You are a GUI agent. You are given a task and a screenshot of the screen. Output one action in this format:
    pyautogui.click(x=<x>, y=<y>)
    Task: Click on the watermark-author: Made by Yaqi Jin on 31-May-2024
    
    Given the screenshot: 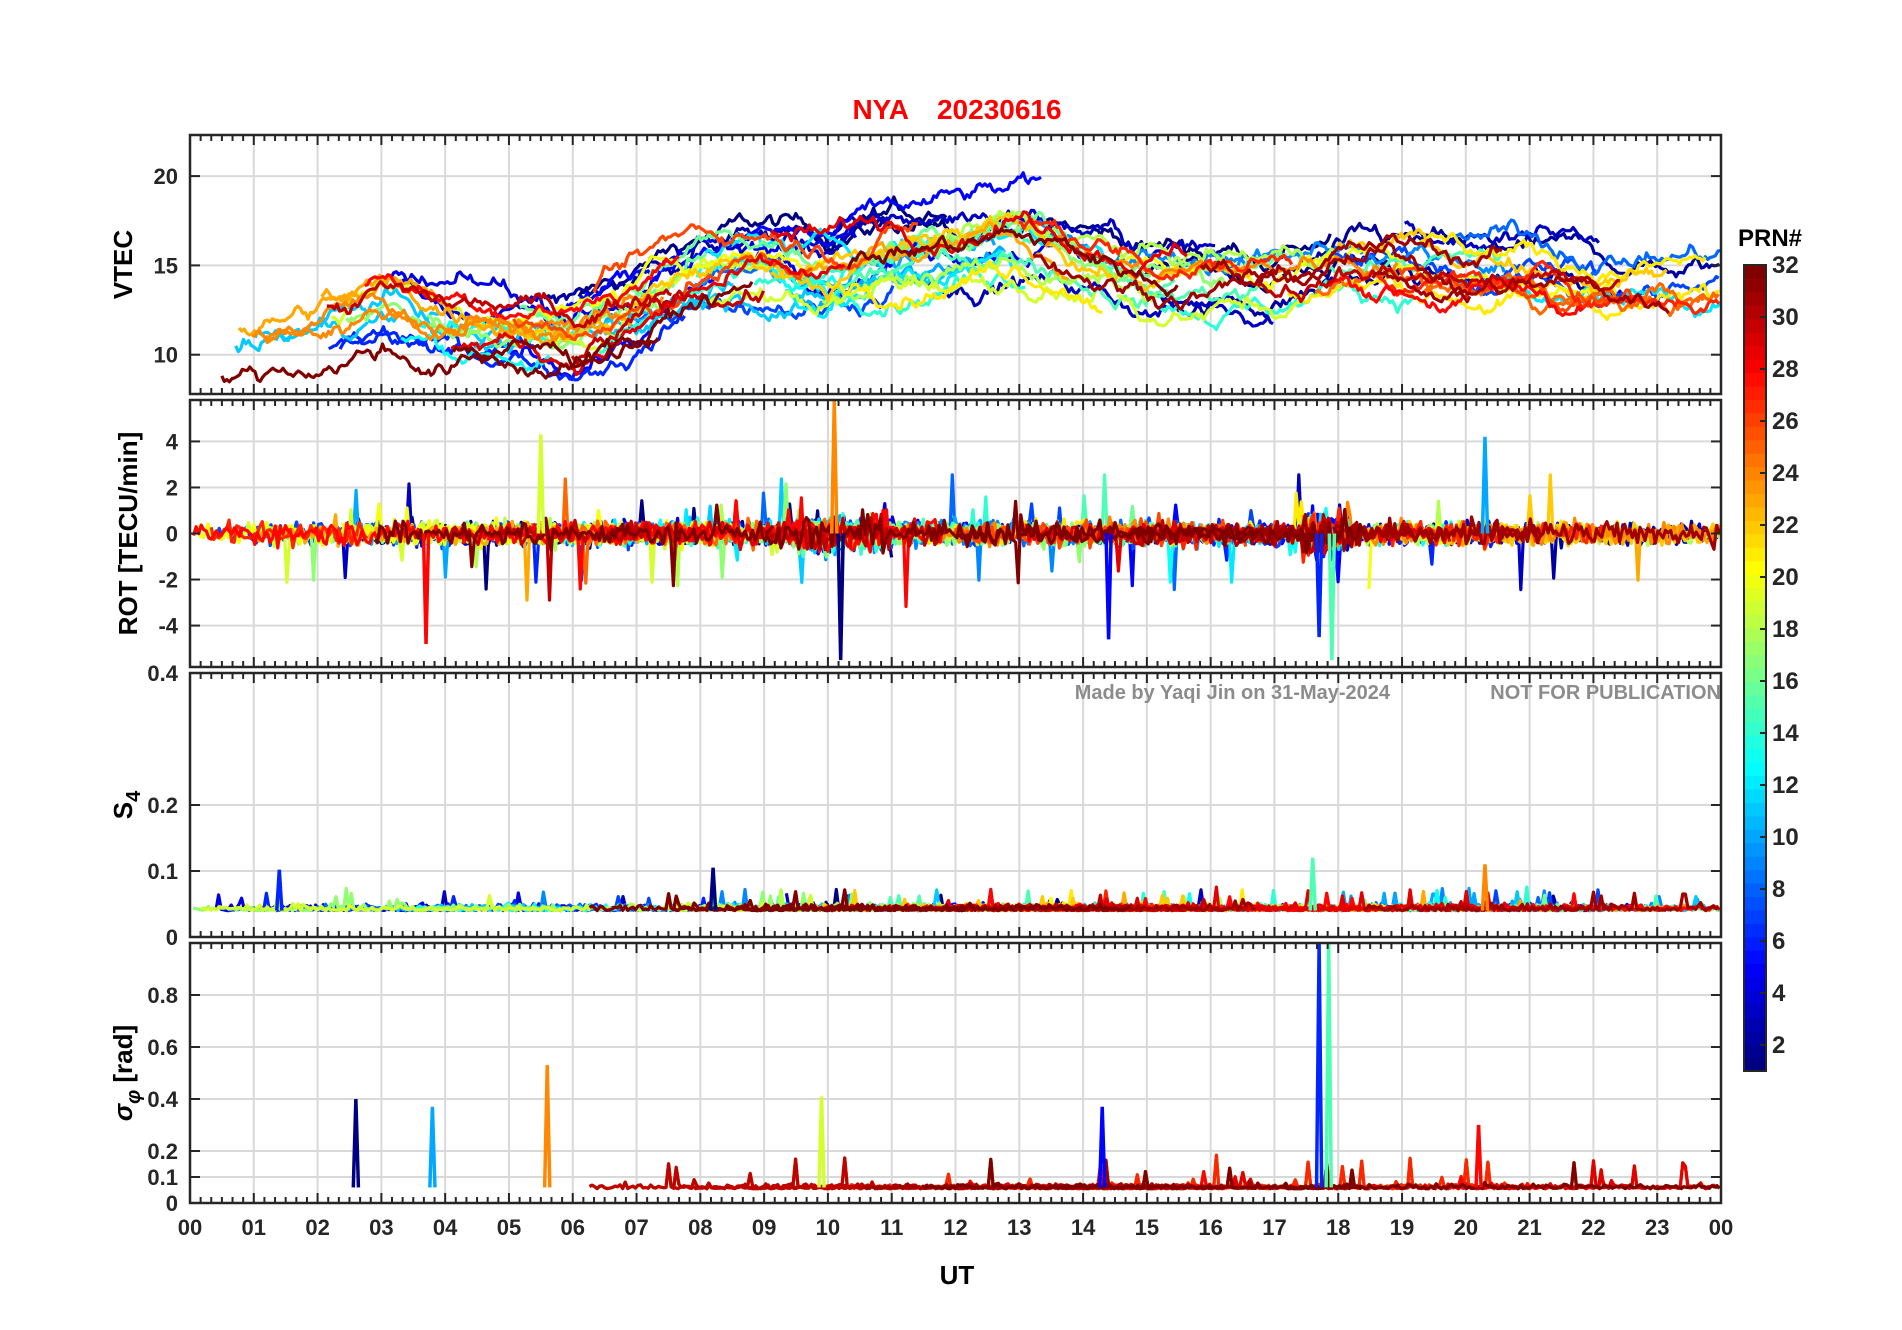 What is the action you would take?
    pyautogui.click(x=1233, y=693)
    